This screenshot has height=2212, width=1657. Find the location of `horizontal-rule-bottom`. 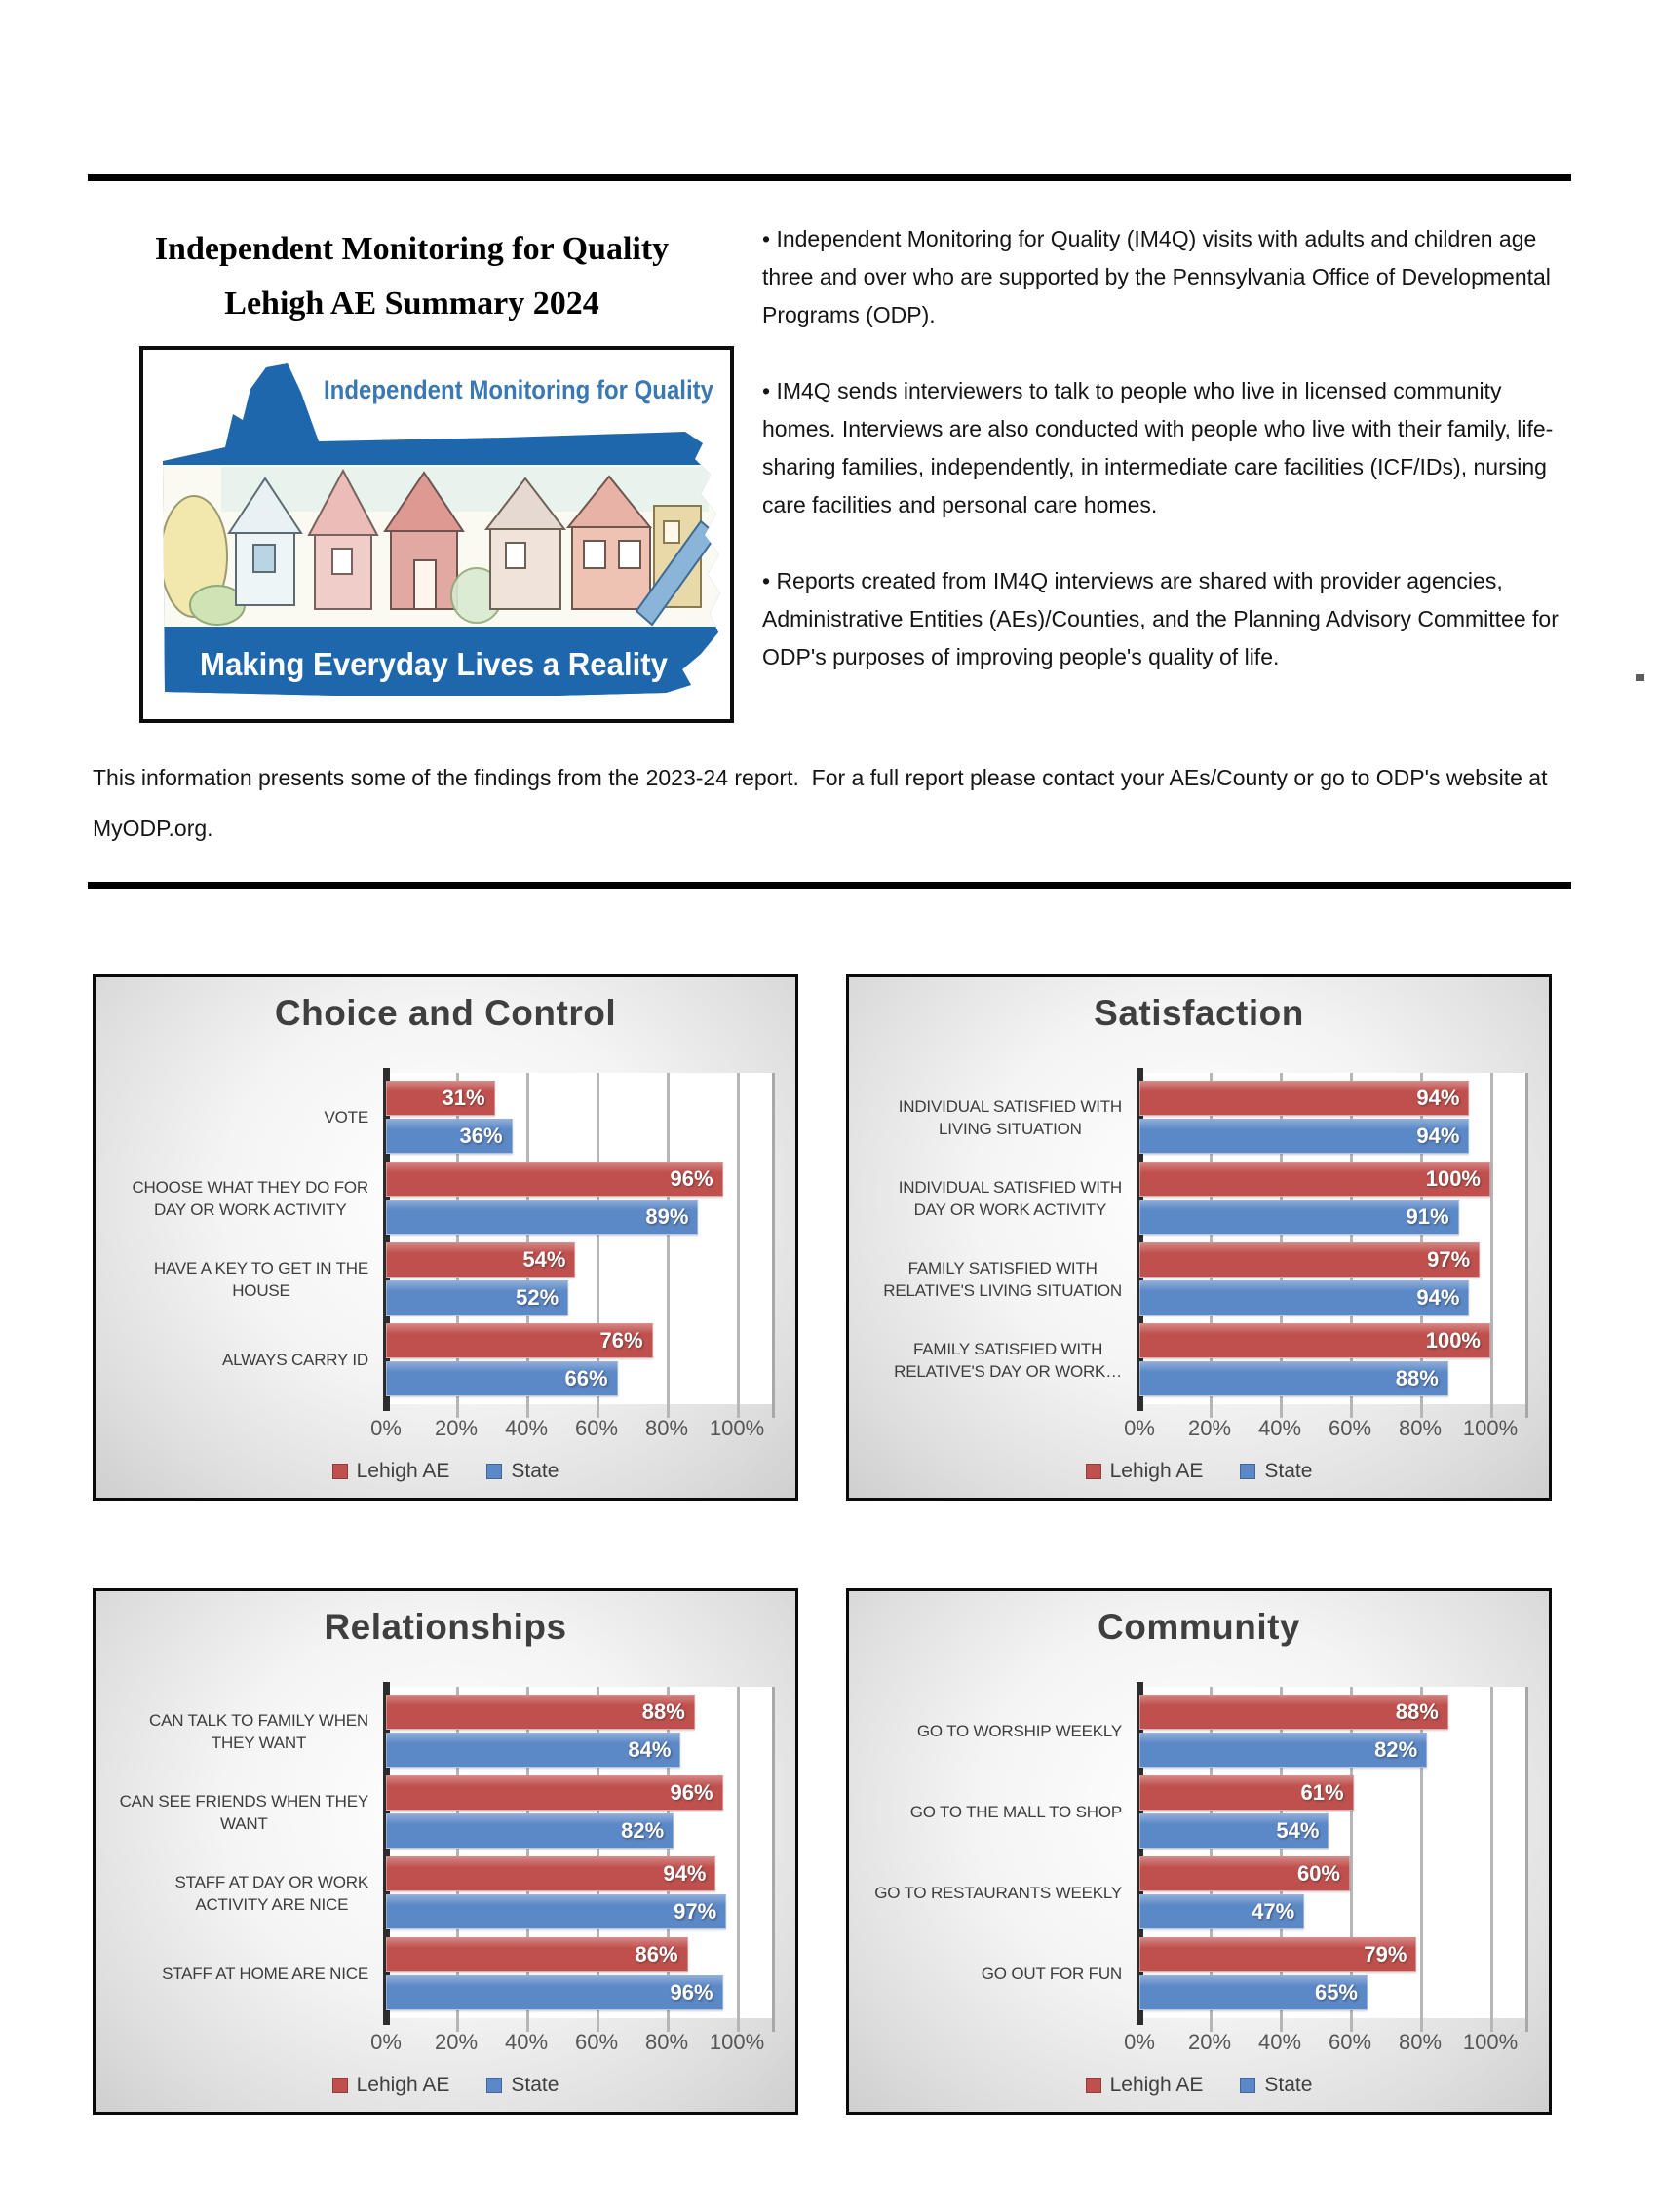

horizontal-rule-bottom is located at coordinates (829, 886).